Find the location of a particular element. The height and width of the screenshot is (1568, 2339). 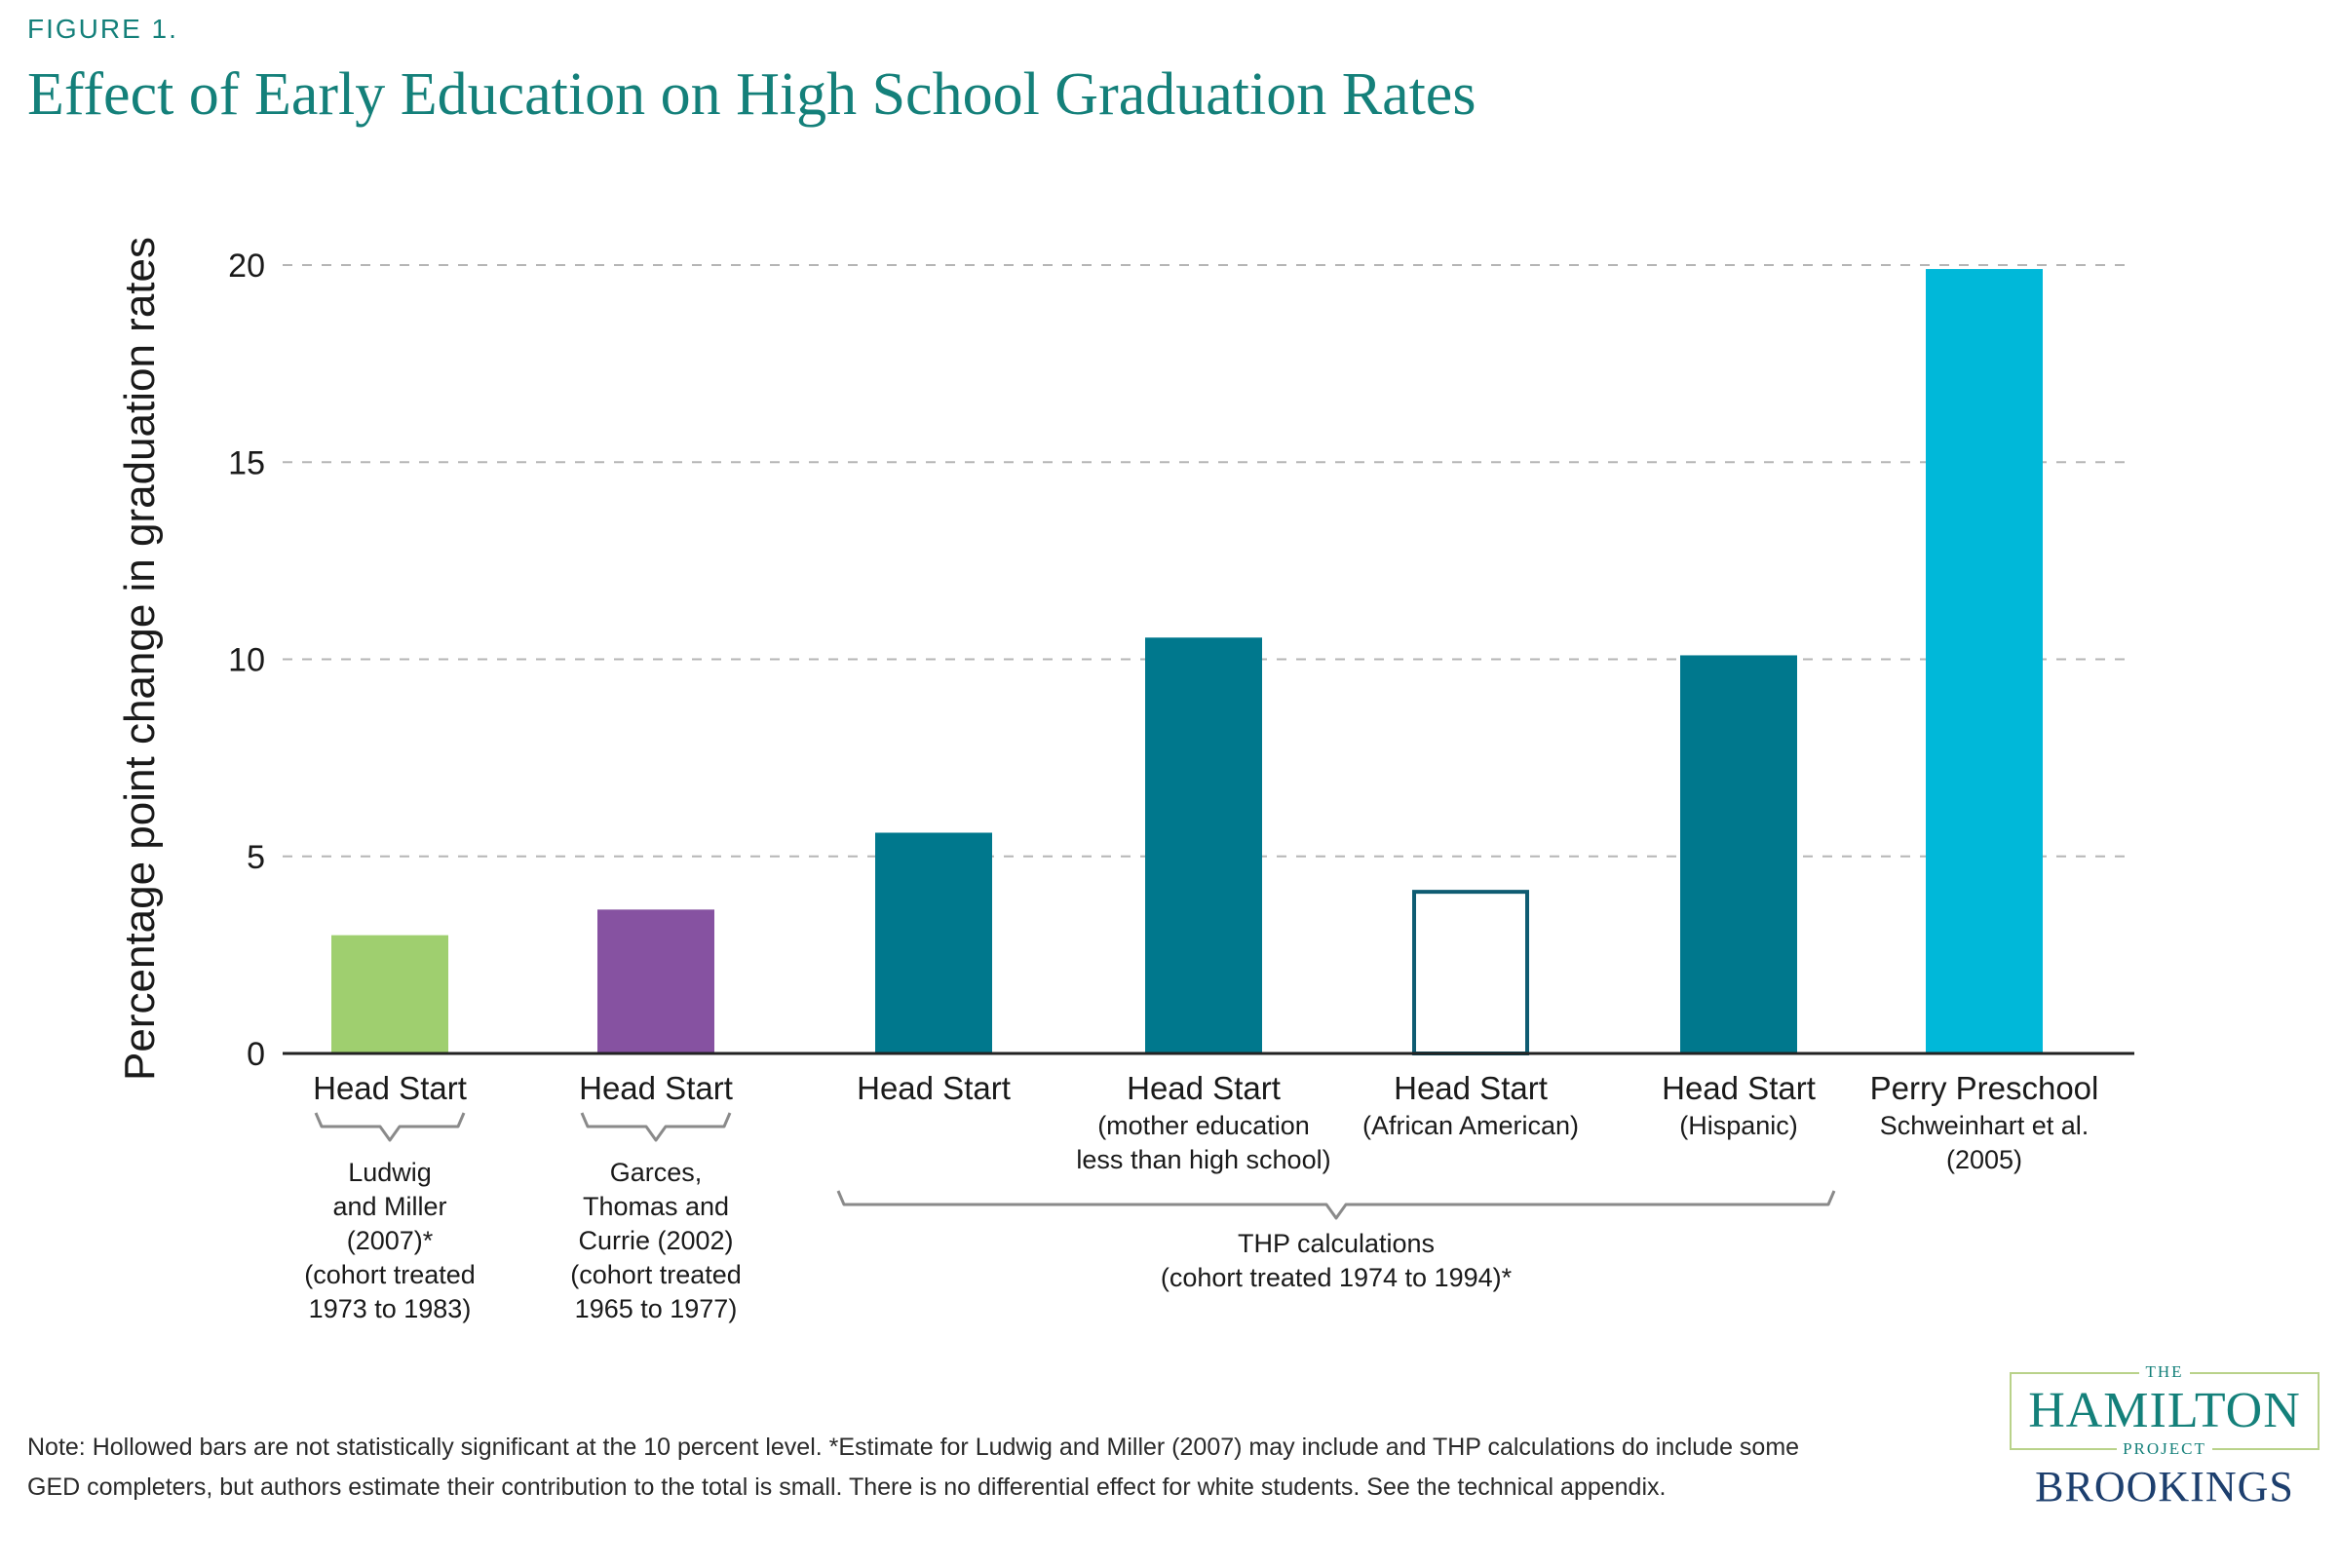

figure-label: FIGURE 1. is located at coordinates (103, 29).